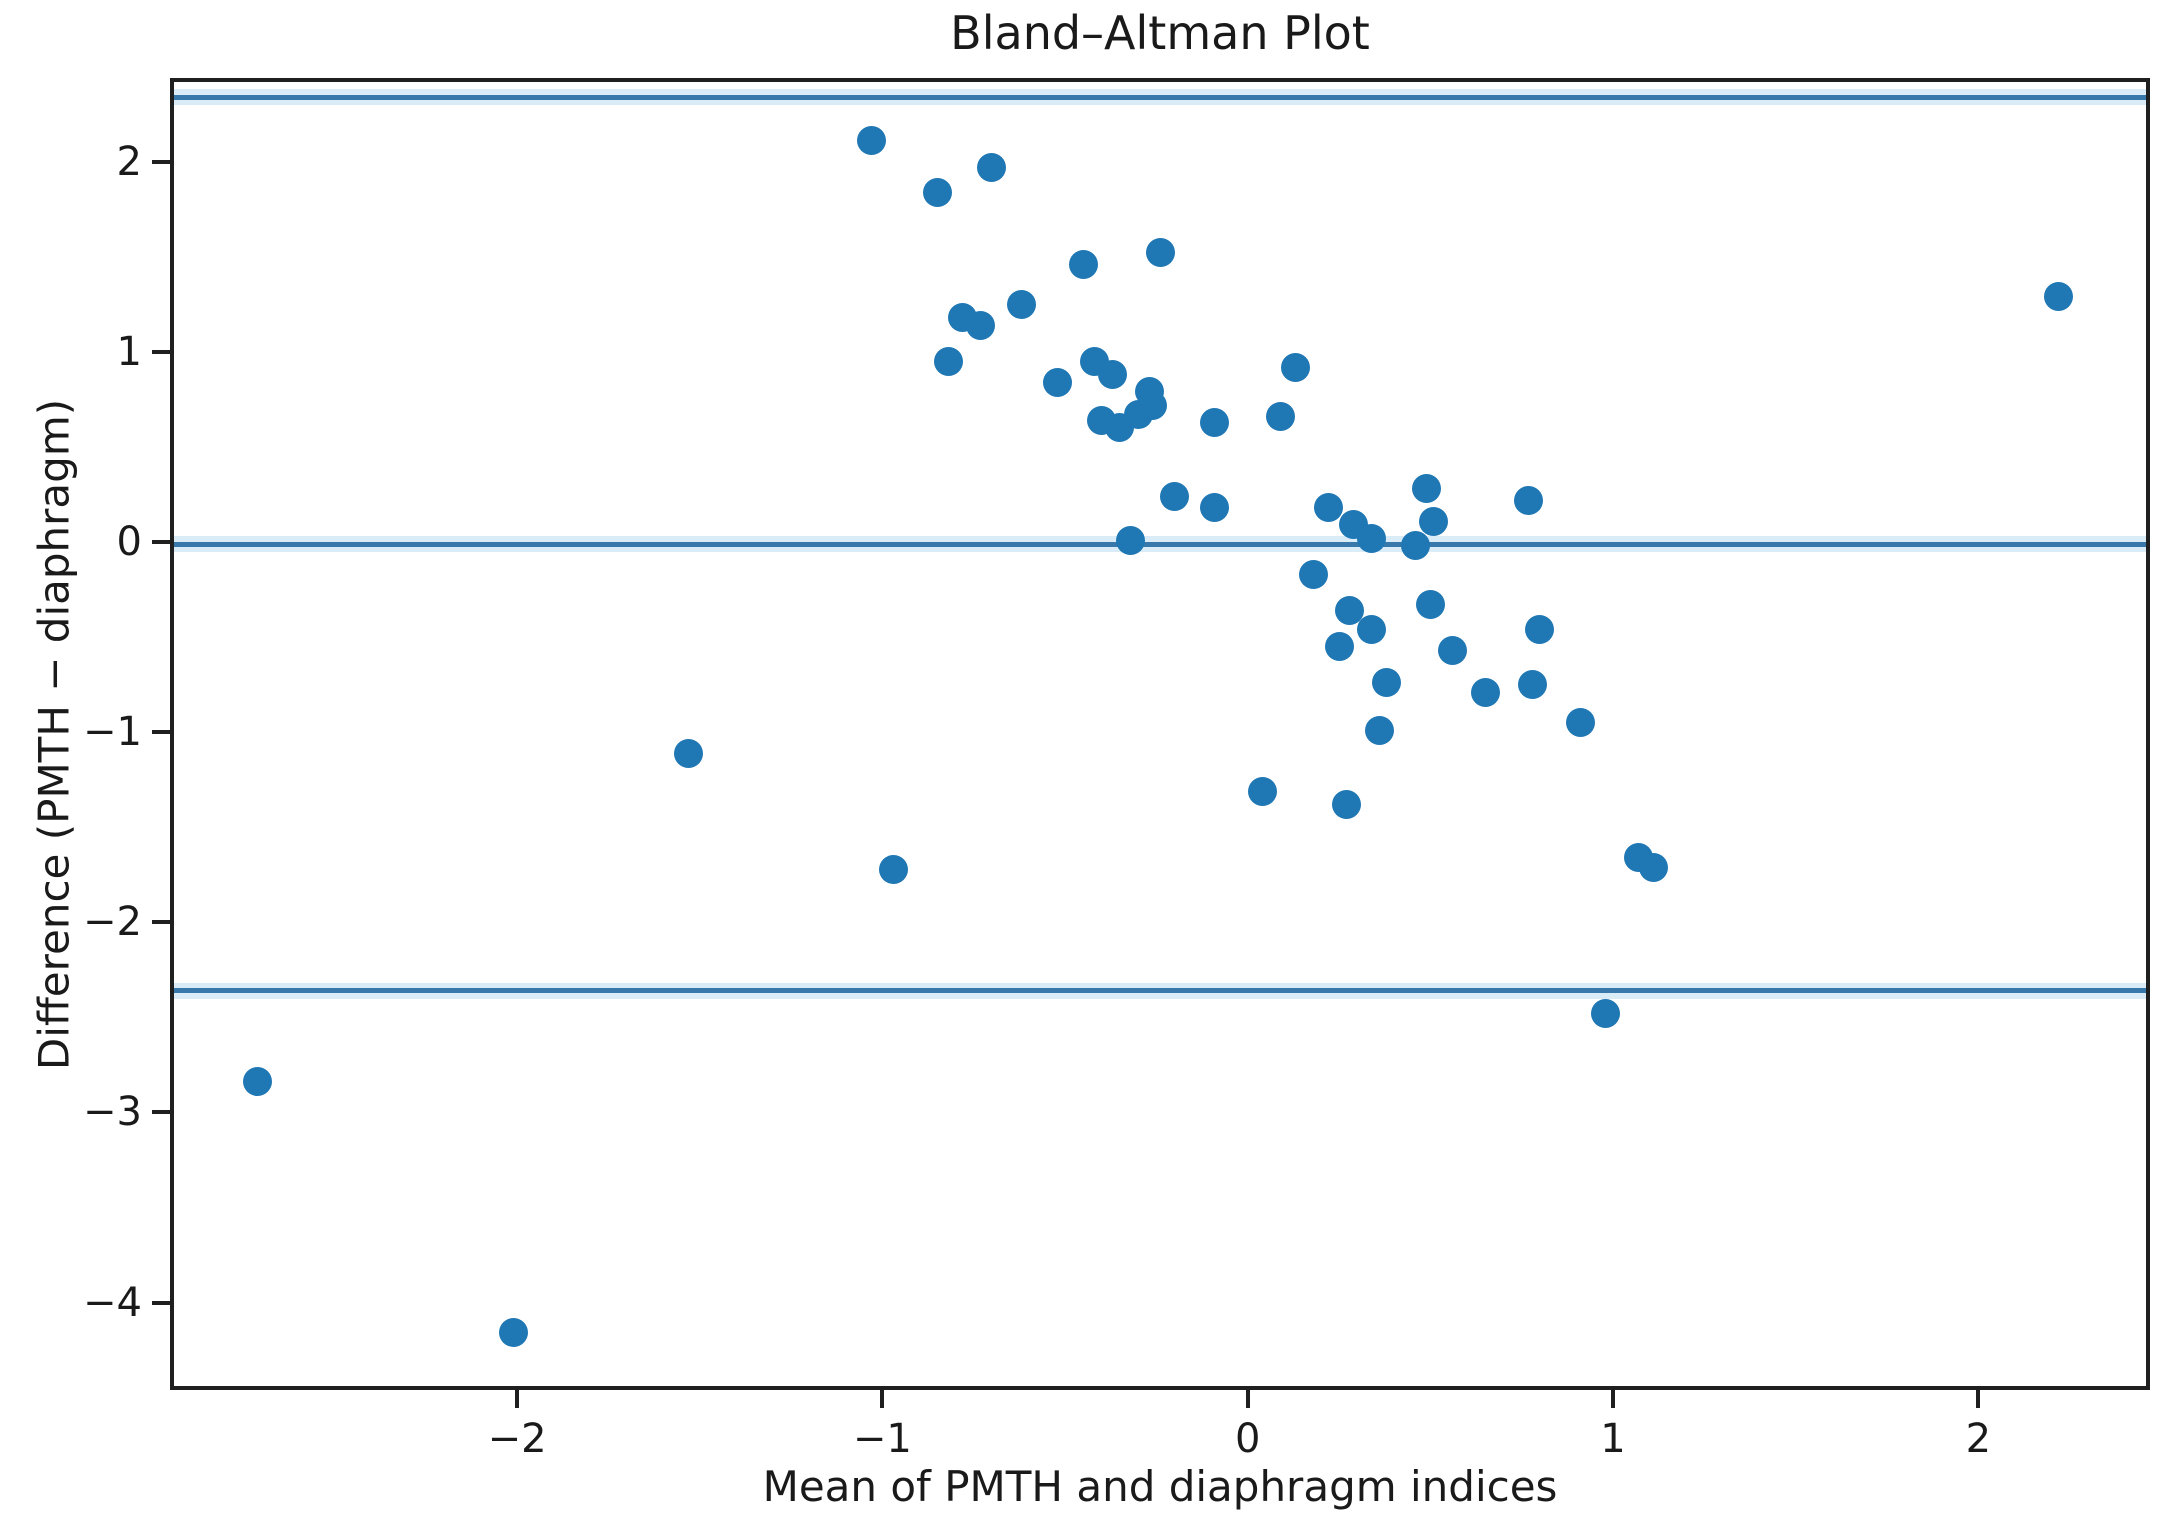  Describe the element at coordinates (112, 1302) in the screenshot. I see `y-tick-label: −4` at that location.